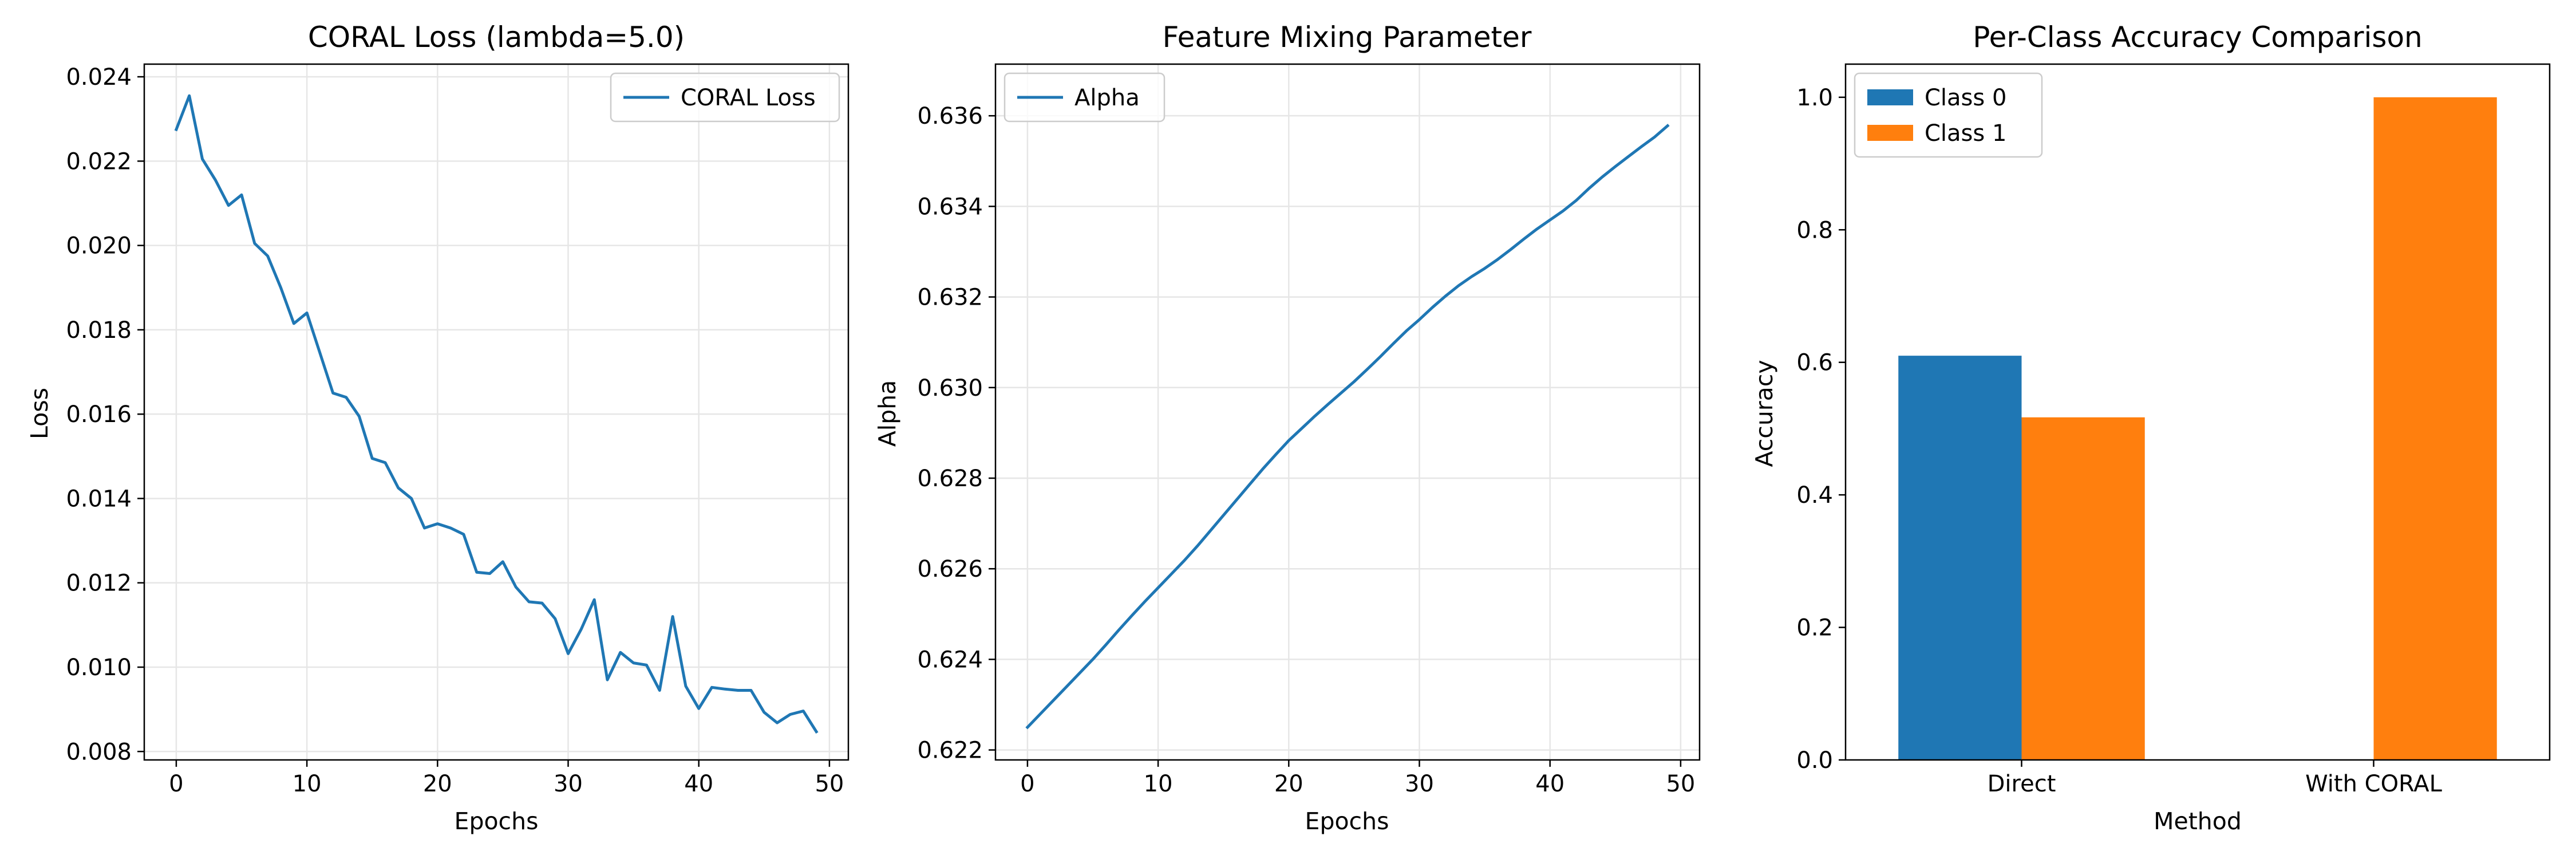 This screenshot has width=2576, height=859. I want to click on legend-label: Class 1, so click(1965, 133).